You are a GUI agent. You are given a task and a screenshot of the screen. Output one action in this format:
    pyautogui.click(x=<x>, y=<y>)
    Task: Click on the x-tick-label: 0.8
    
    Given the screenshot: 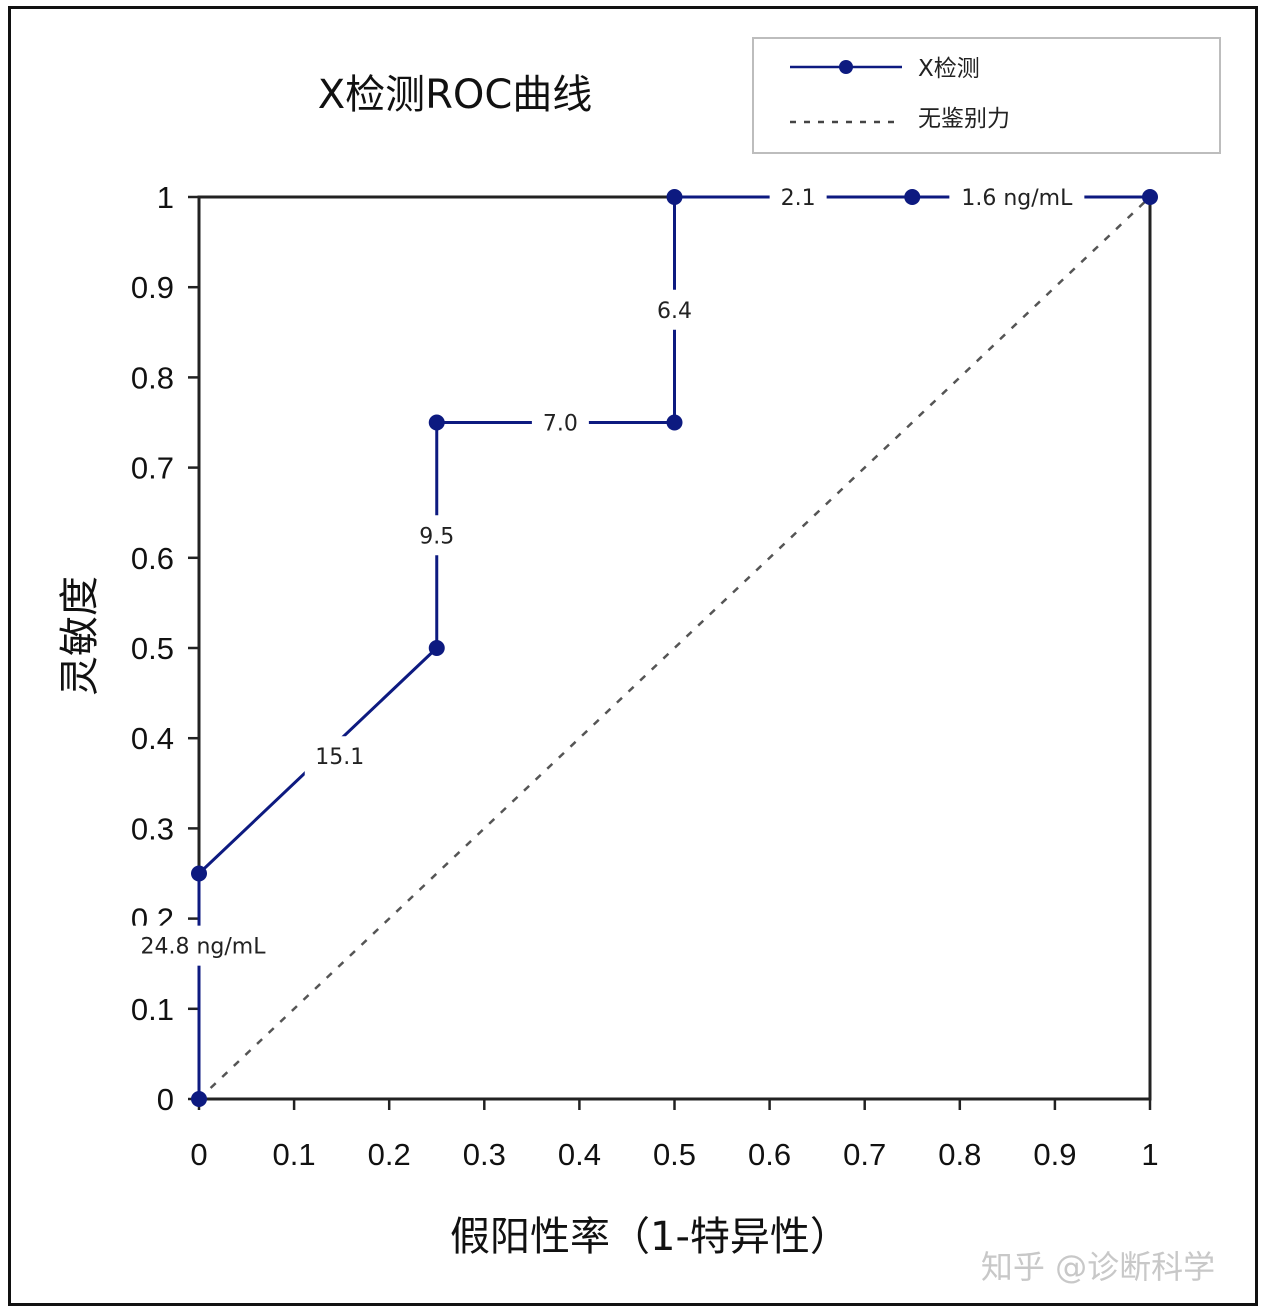 What is the action you would take?
    pyautogui.click(x=959, y=1154)
    